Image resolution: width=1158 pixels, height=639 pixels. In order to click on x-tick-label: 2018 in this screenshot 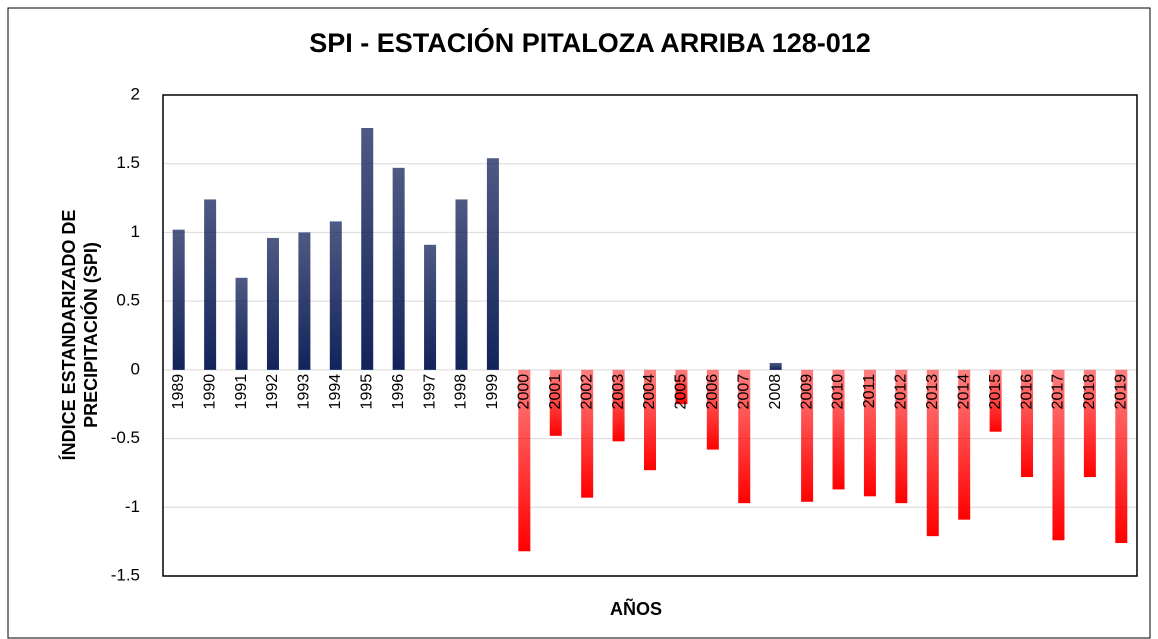, I will do `click(1089, 392)`.